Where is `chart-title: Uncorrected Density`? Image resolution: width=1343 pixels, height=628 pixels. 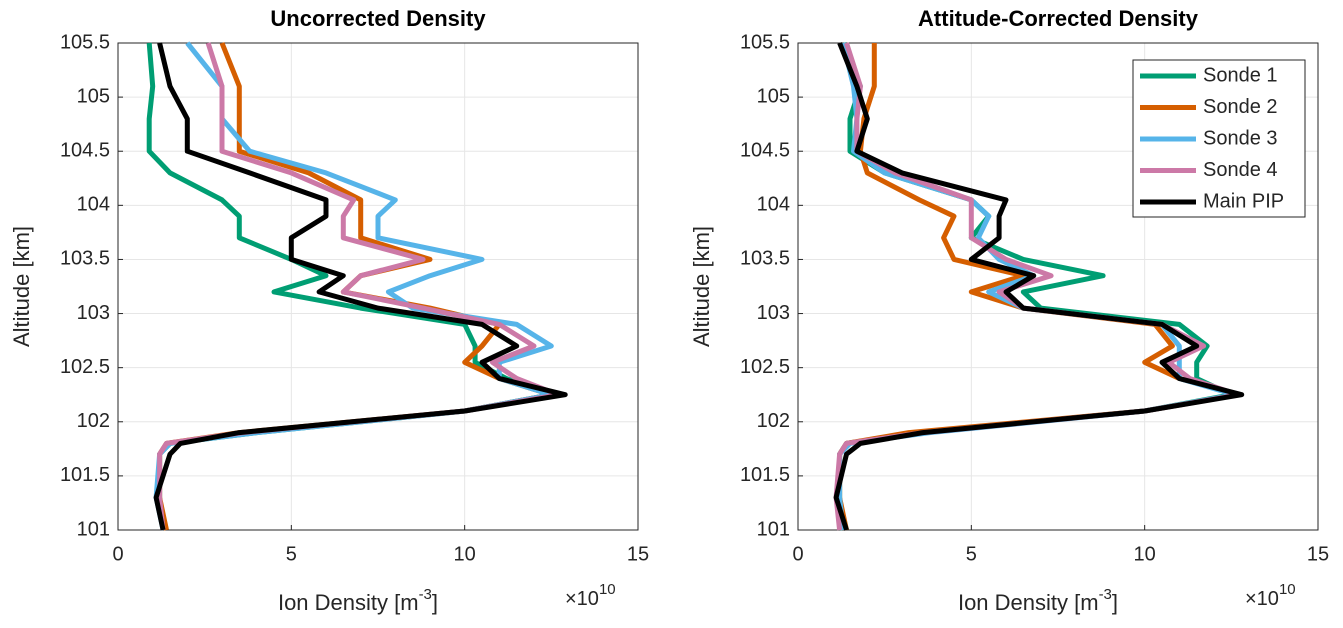 chart-title: Uncorrected Density is located at coordinates (378, 18).